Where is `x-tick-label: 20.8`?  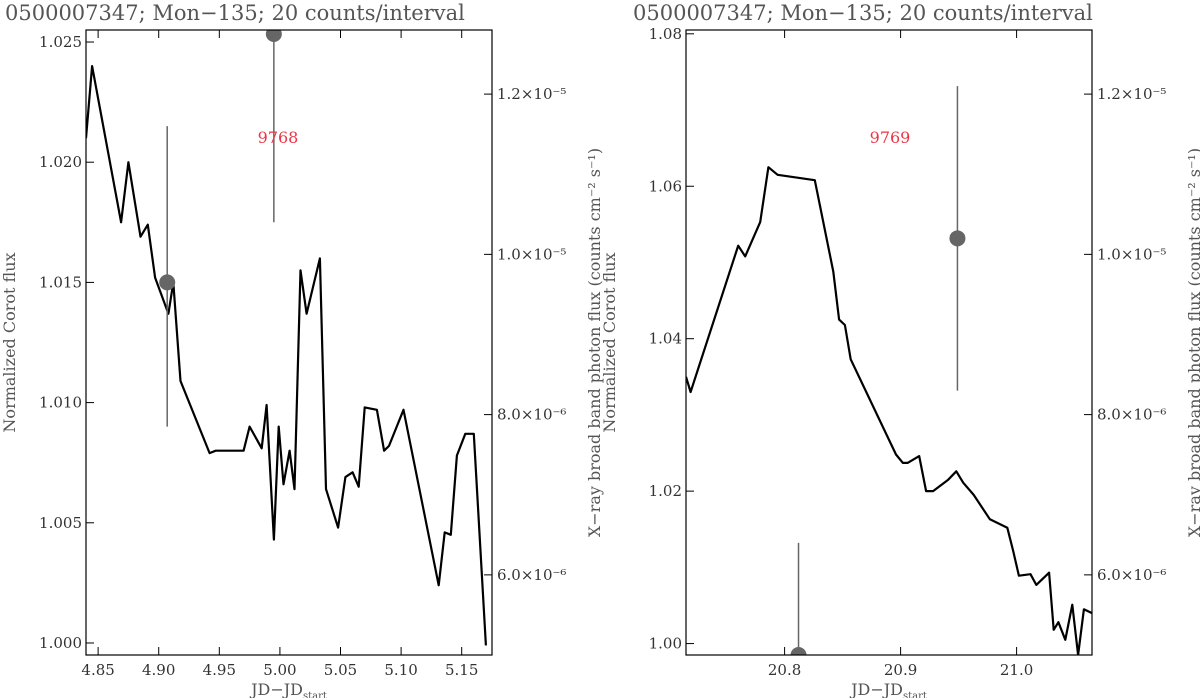 x-tick-label: 20.8 is located at coordinates (784, 670).